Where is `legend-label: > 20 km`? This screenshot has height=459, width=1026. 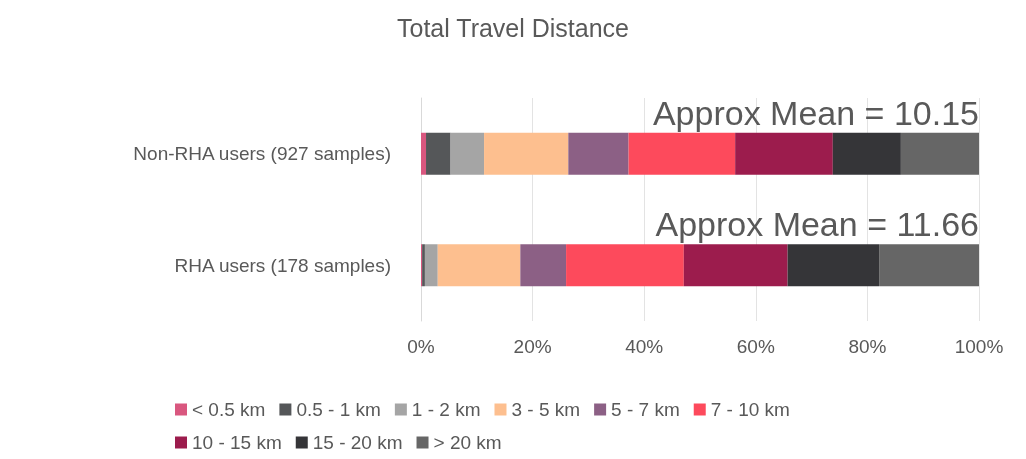
legend-label: > 20 km is located at coordinates (467, 442).